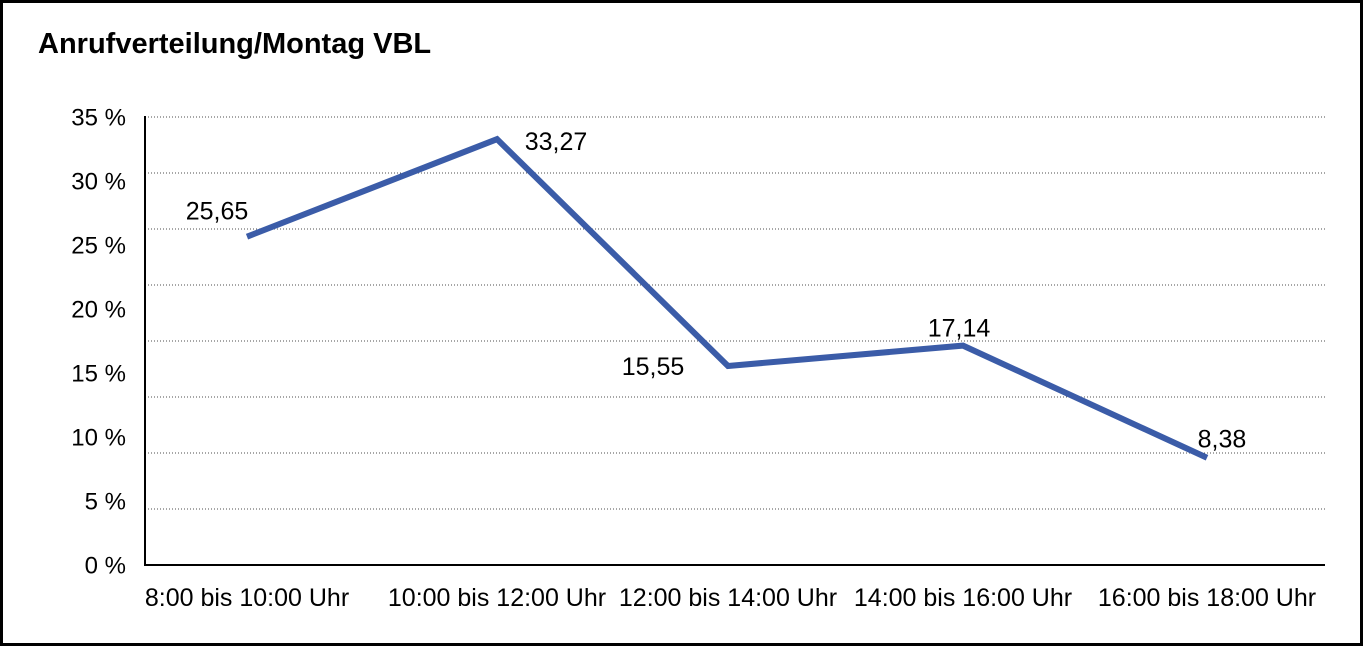 This screenshot has height=646, width=1363. I want to click on y-axis-tick-label: 15 %, so click(98, 373).